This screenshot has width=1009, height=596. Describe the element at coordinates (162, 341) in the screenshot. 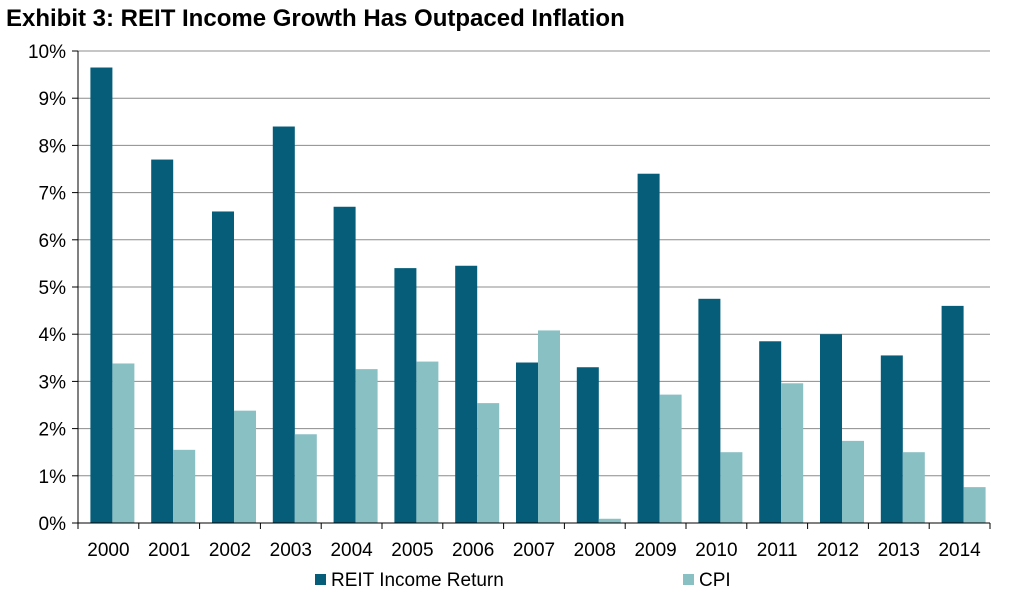

I see `reit-bar-2001` at that location.